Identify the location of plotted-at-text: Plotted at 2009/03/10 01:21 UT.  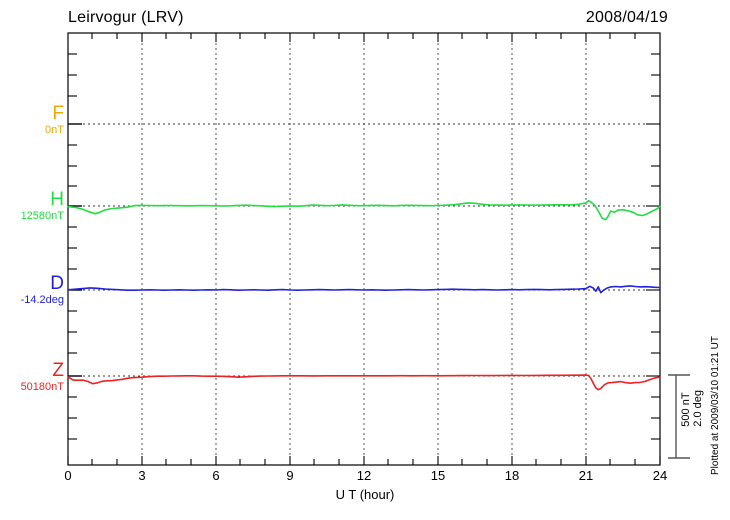
(715, 405).